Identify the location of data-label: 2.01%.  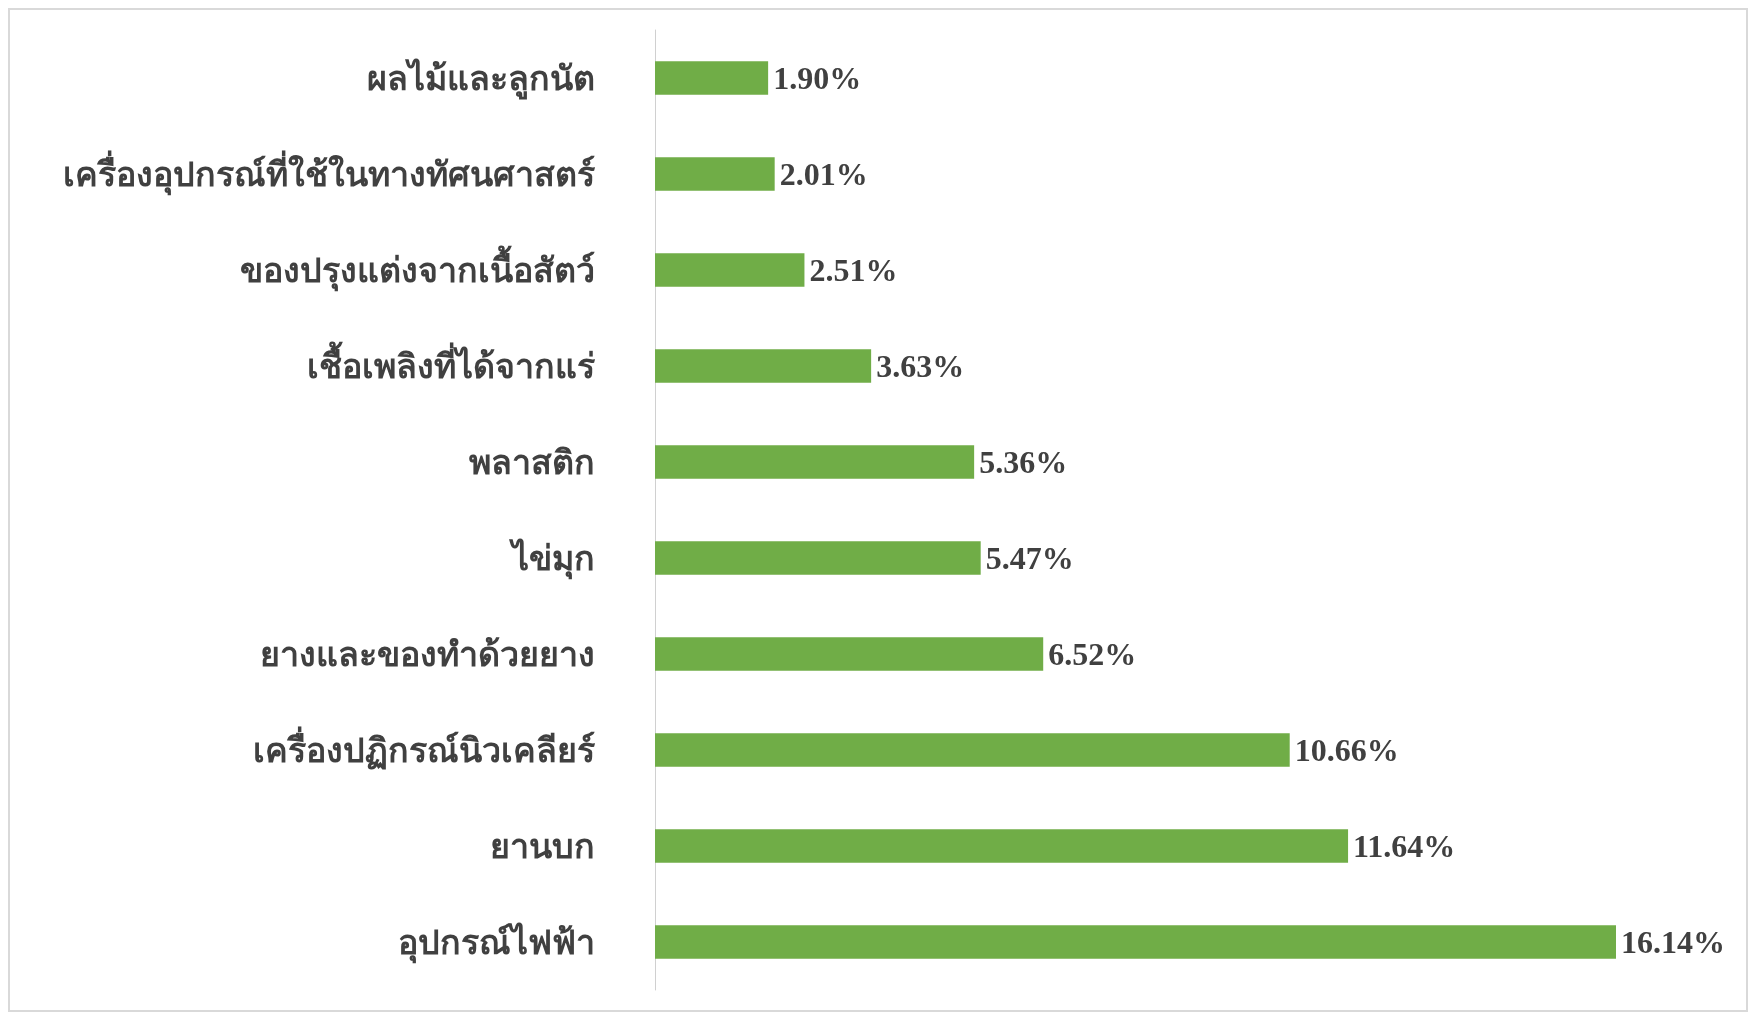
(823, 174).